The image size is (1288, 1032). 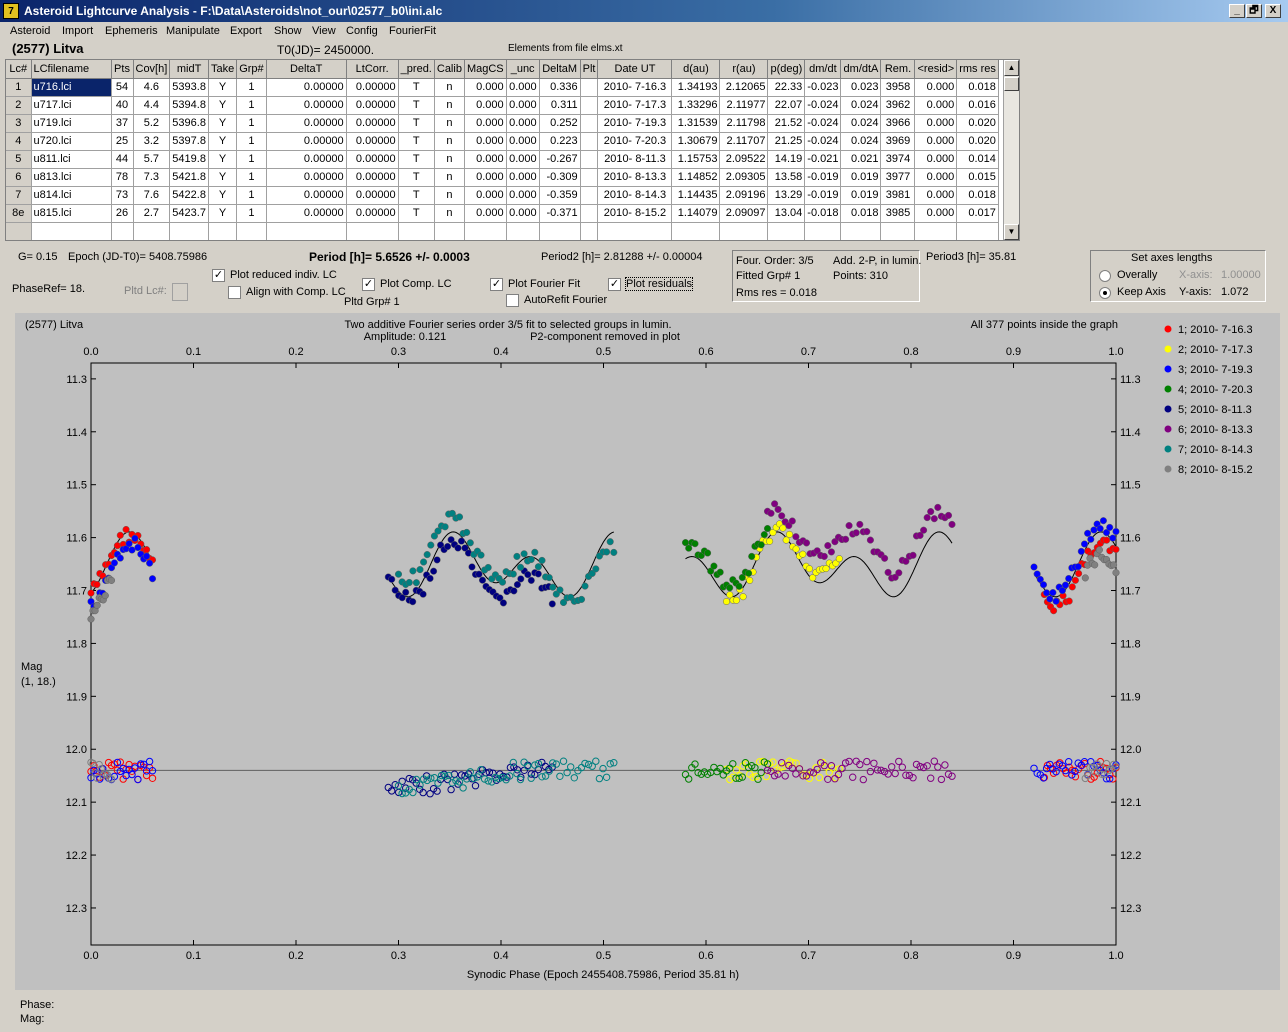 What do you see at coordinates (19, 141) in the screenshot?
I see `row-header: 4` at bounding box center [19, 141].